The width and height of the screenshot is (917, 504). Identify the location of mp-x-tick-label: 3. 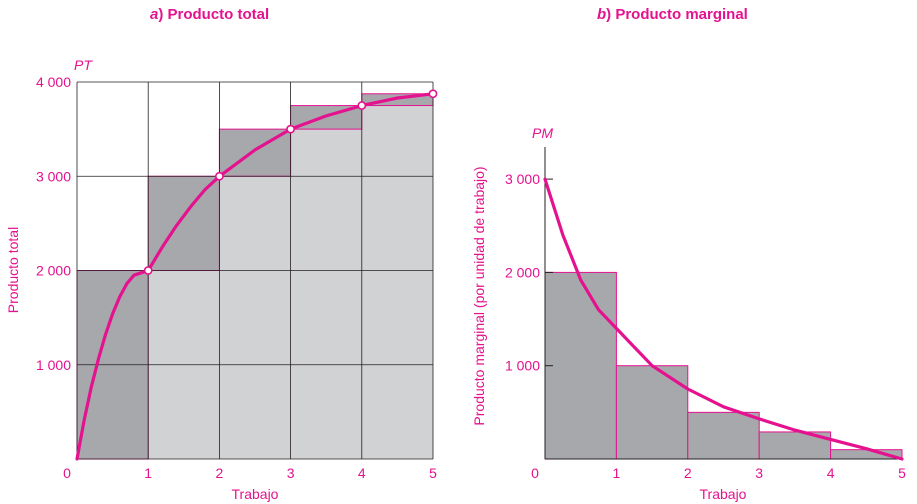
(759, 473).